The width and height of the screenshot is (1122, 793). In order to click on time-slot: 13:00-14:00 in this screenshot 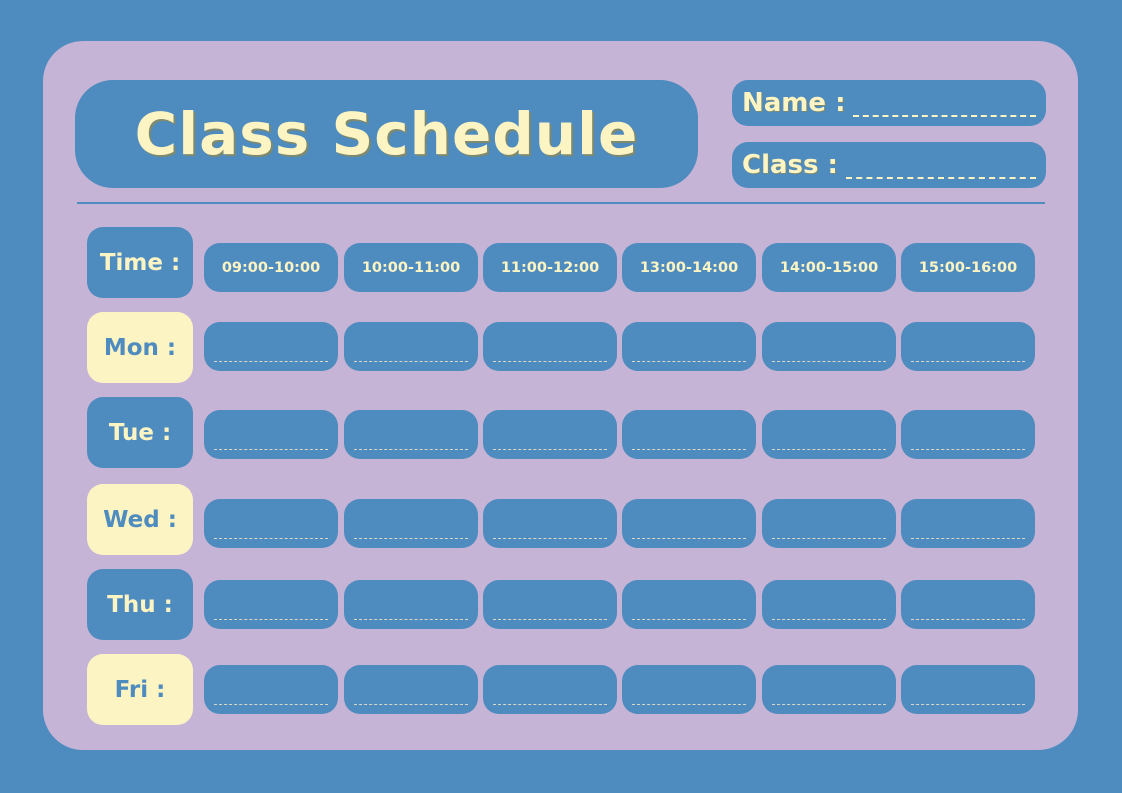, I will do `click(689, 267)`.